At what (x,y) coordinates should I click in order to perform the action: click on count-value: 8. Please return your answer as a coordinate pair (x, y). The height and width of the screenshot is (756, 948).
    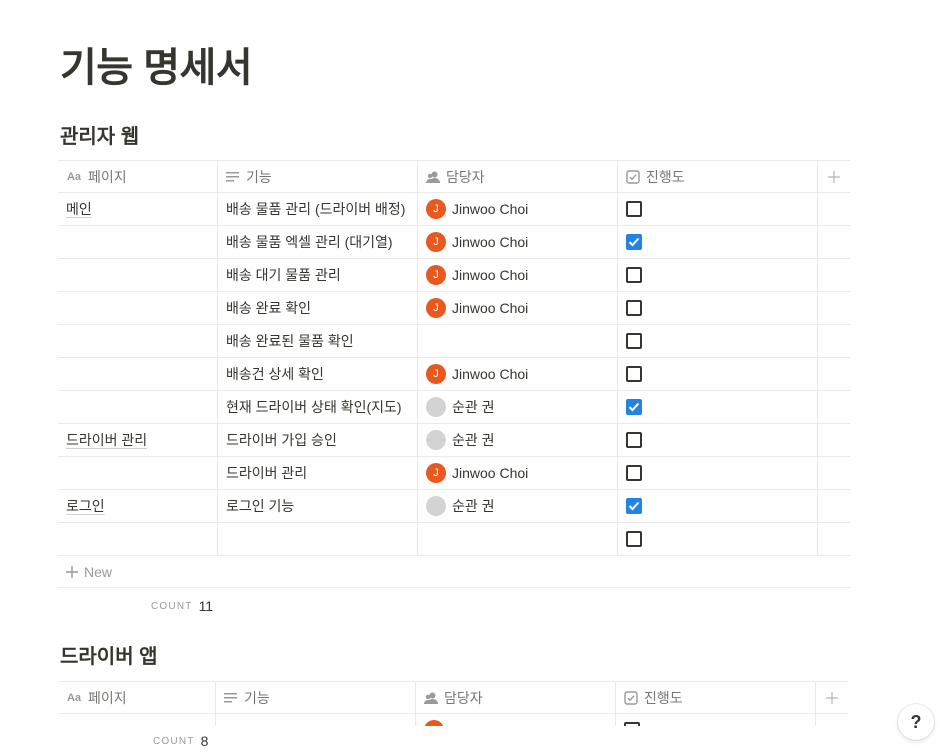
    Looking at the image, I should click on (204, 741).